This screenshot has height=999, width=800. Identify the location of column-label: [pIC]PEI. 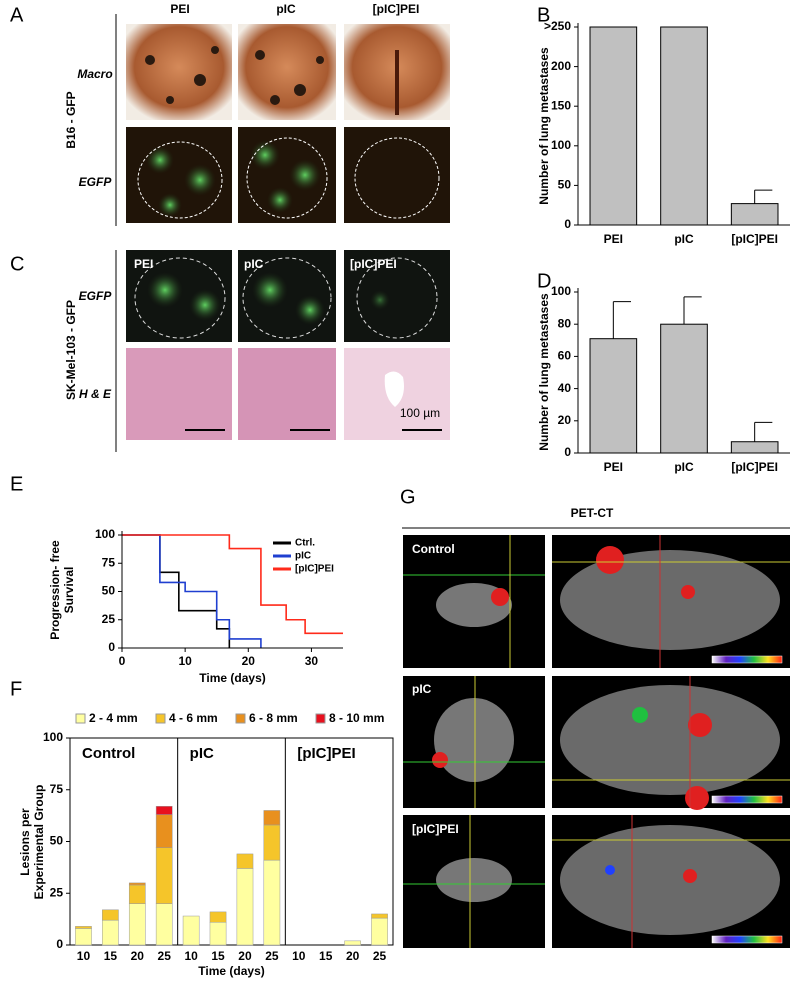
(396, 9).